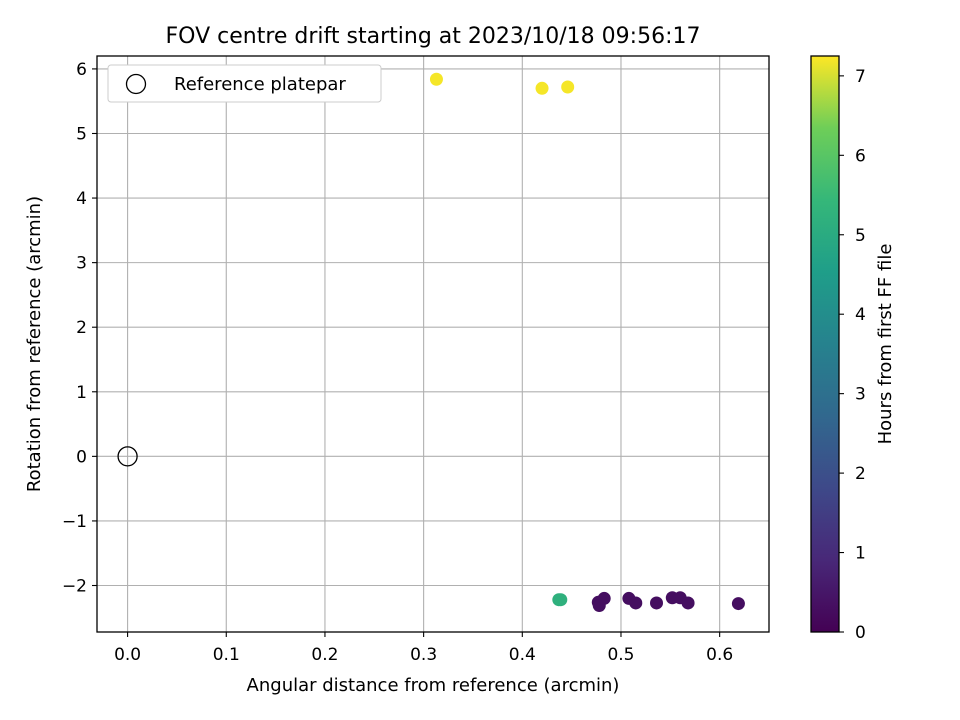  Describe the element at coordinates (852, 355) in the screenshot. I see `colorbar-ticks: 0 1 2 3 4 5 6 7` at that location.